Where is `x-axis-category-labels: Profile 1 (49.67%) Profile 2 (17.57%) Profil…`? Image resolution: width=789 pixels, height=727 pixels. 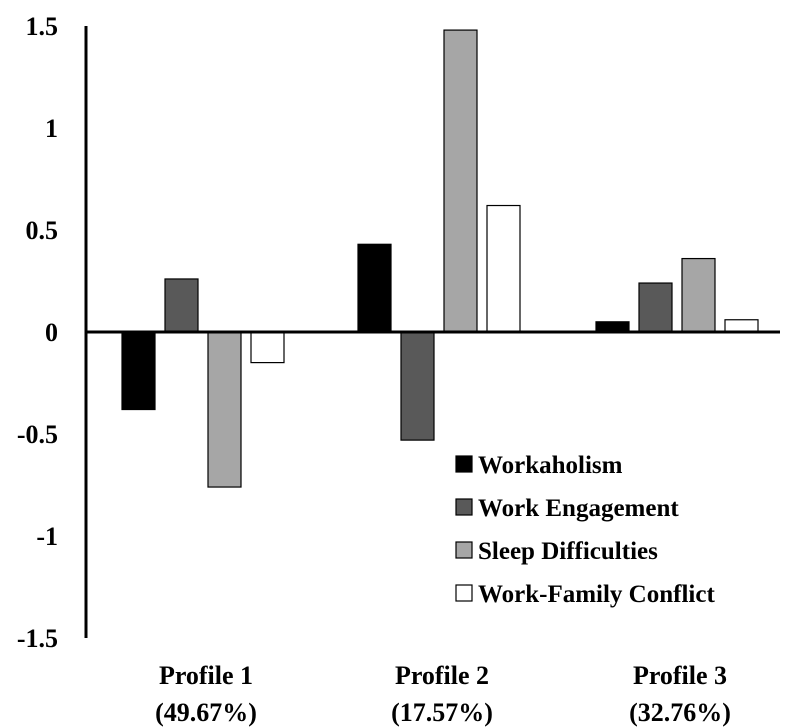 x-axis-category-labels: Profile 1 (49.67%) Profile 2 (17.57%) Profil… is located at coordinates (443, 694).